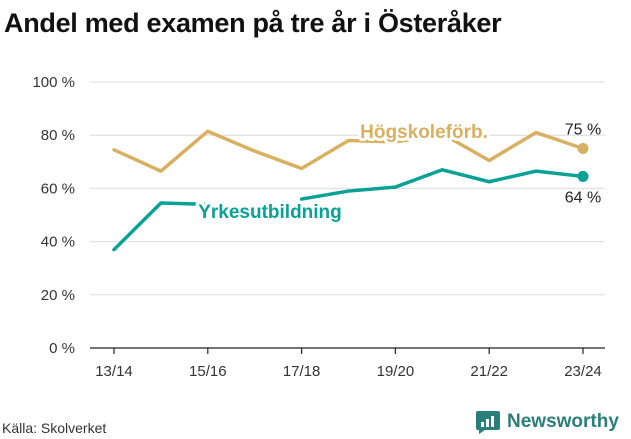  Describe the element at coordinates (347, 363) in the screenshot. I see `x-axis: 13/14 15/16 17/18 19/20 21/22 23/24` at that location.